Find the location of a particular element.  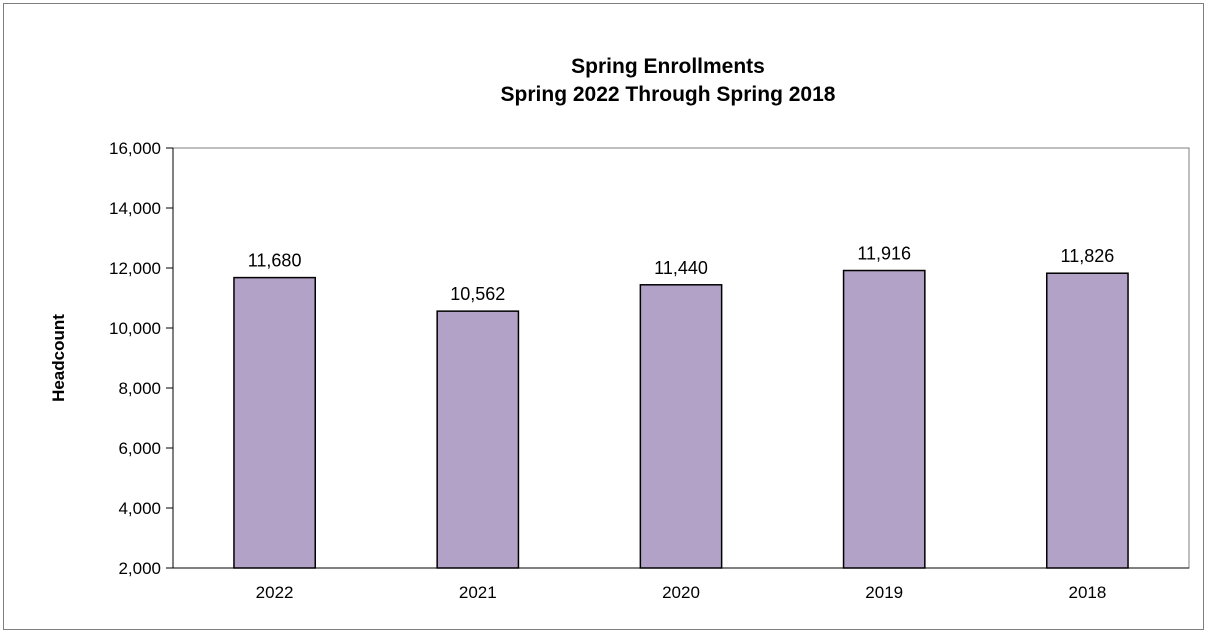

y-tick-label: 16,000 is located at coordinates (135, 148).